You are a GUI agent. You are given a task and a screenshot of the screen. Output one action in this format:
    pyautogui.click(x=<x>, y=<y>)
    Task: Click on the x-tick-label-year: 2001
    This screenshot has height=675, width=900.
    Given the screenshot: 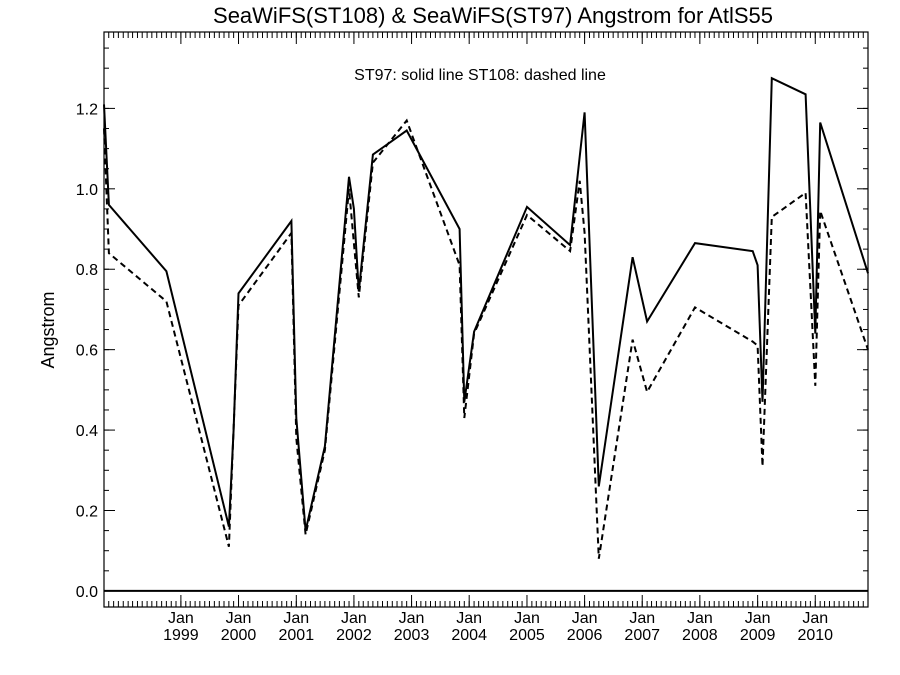 What is the action you would take?
    pyautogui.click(x=297, y=635)
    